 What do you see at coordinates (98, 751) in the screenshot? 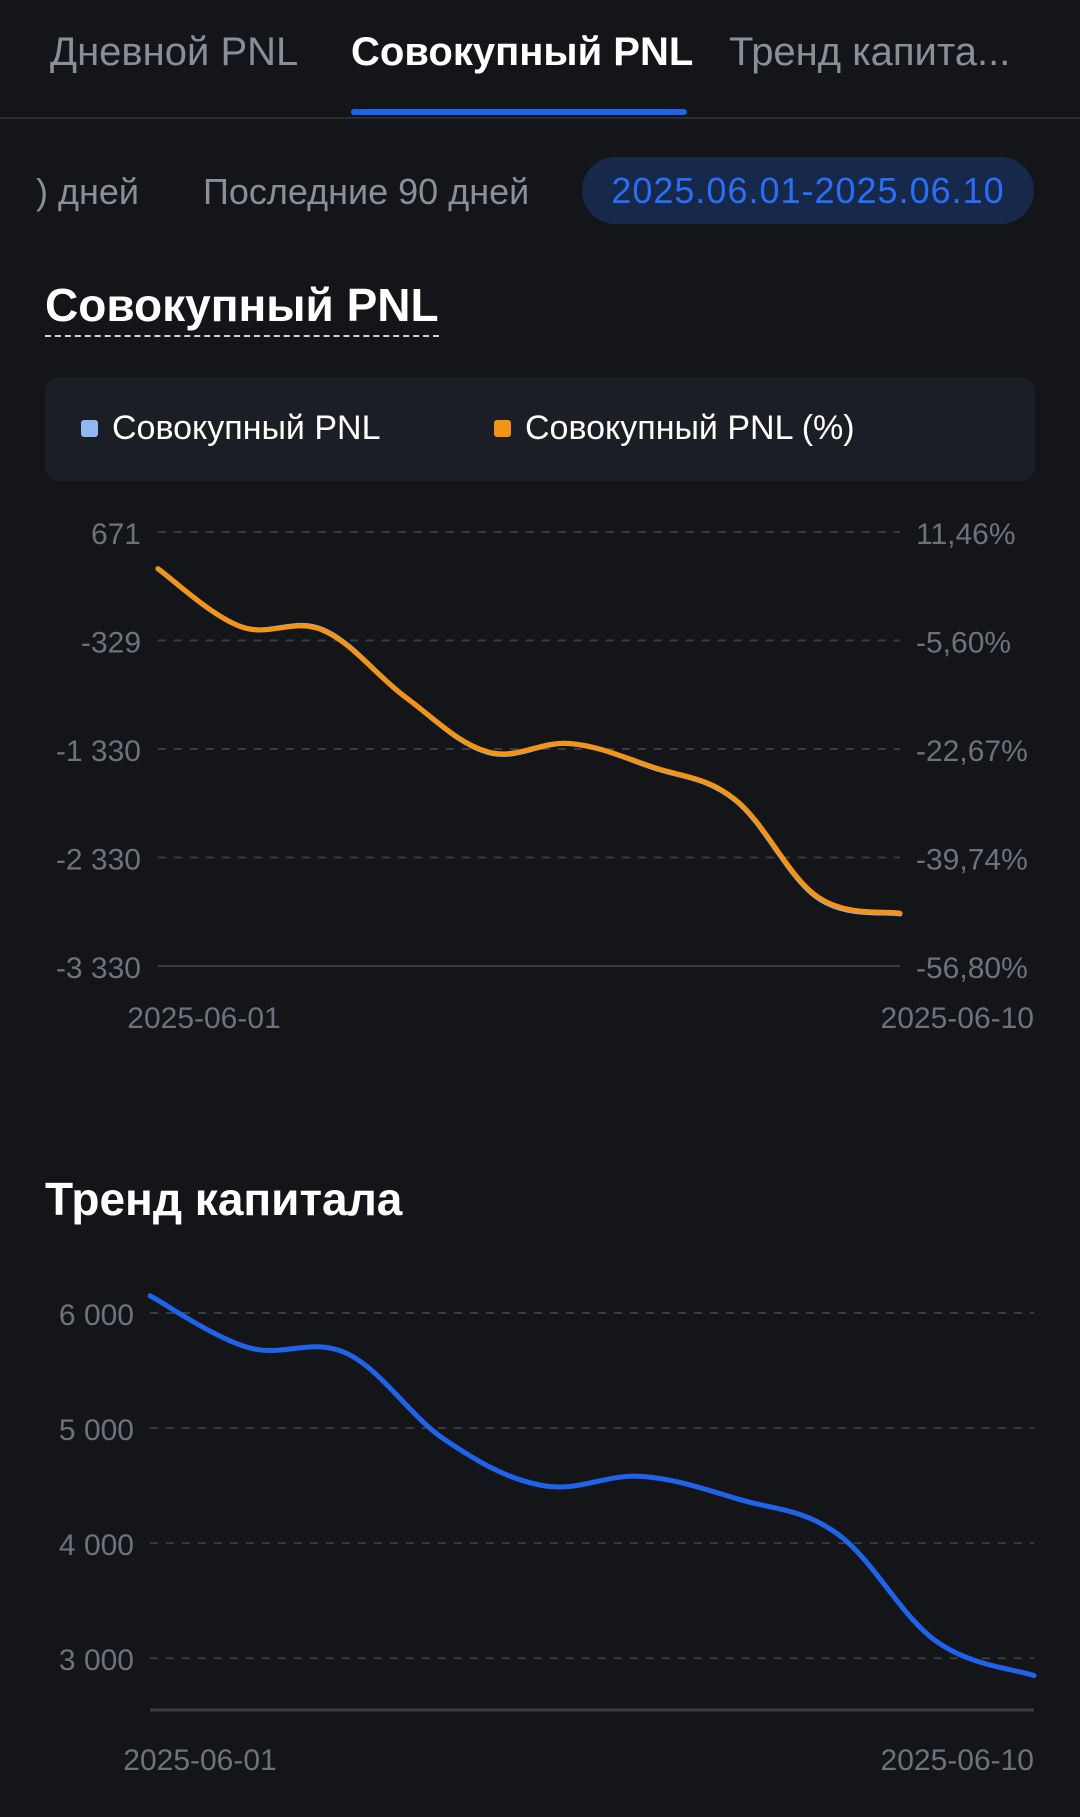
I see `y-tick-label: -1 330` at bounding box center [98, 751].